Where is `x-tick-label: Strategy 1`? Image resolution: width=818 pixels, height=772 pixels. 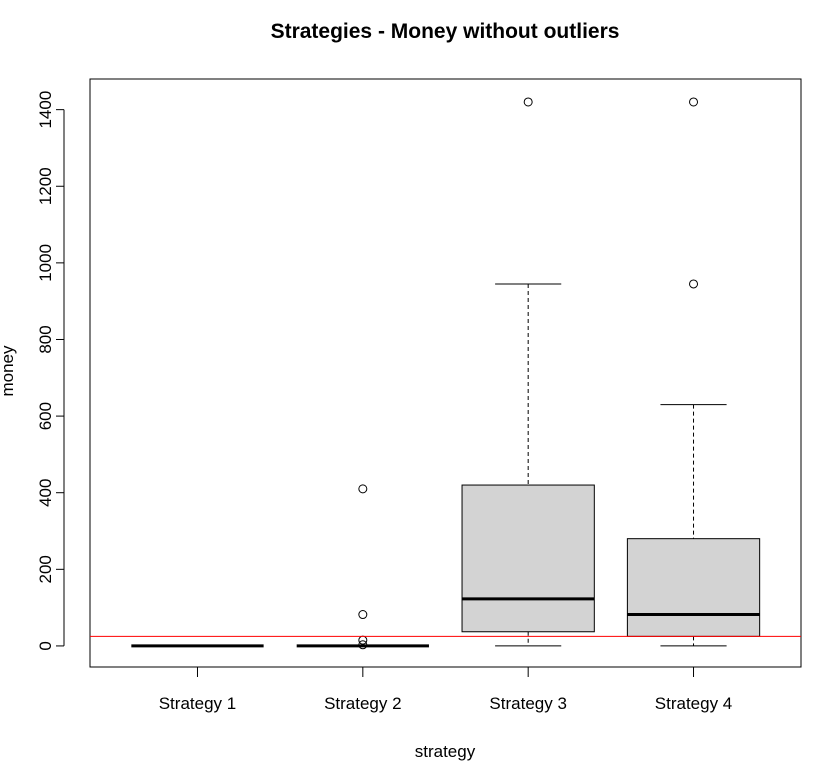 x-tick-label: Strategy 1 is located at coordinates (198, 703).